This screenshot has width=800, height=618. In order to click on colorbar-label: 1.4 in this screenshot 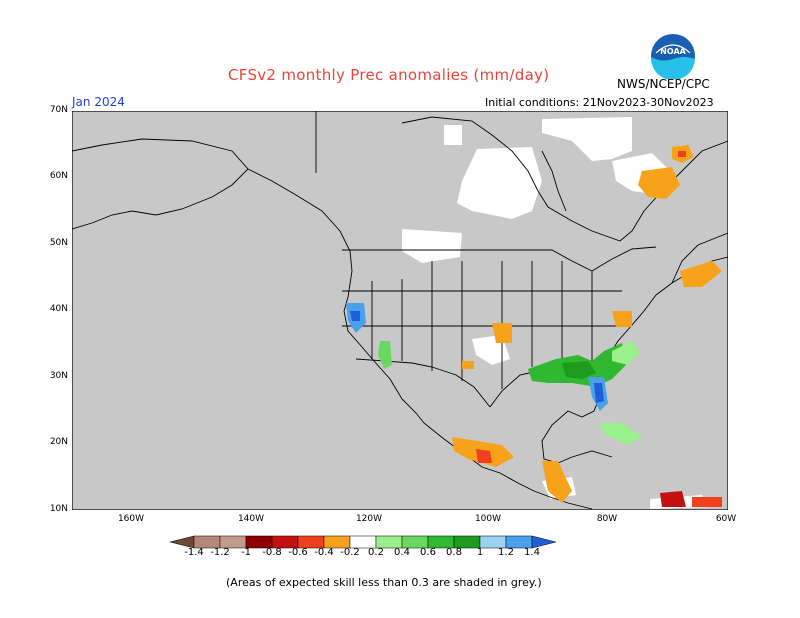, I will do `click(532, 552)`.